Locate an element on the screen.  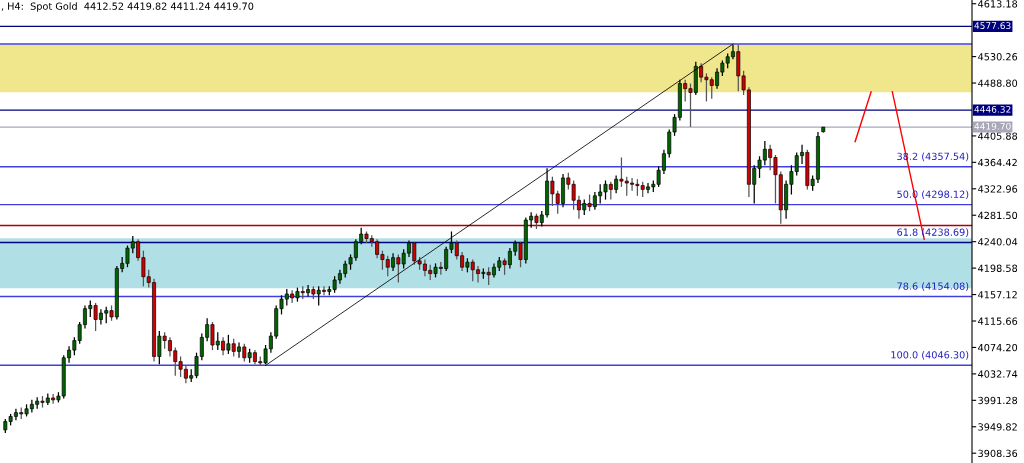
y-tick-label: 4198.58 is located at coordinates (998, 268).